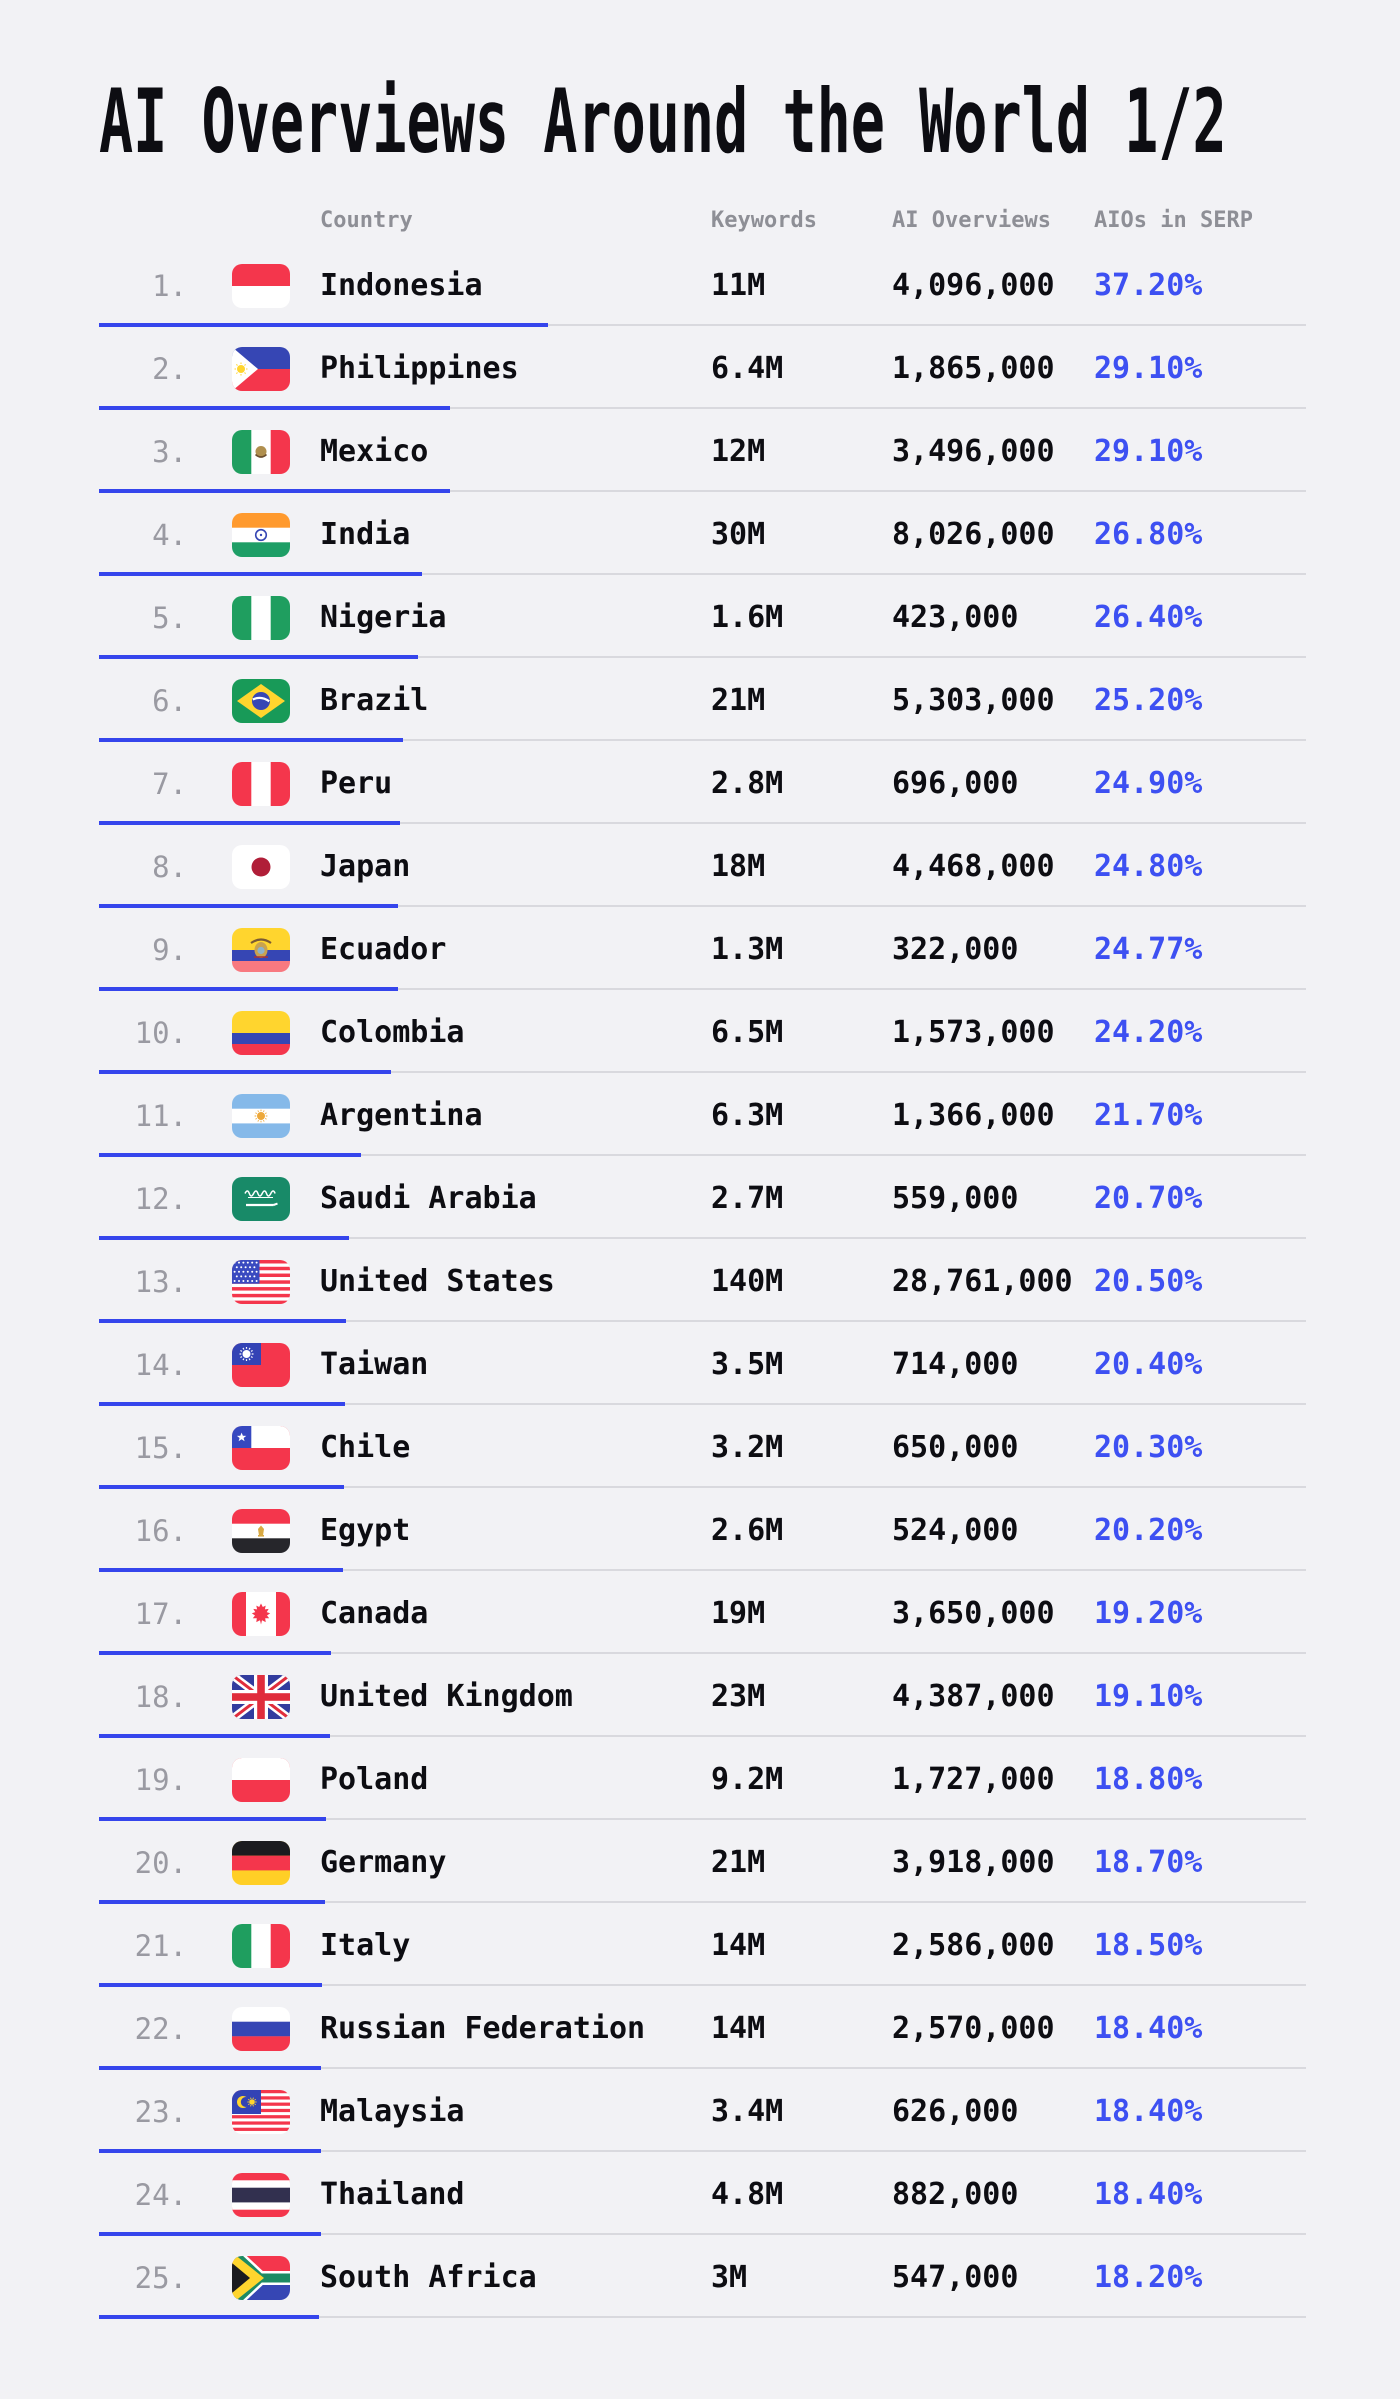 This screenshot has height=2399, width=1400. I want to click on table-row: 17. Canada 19M 3,650,000 19.20%, so click(702, 1613).